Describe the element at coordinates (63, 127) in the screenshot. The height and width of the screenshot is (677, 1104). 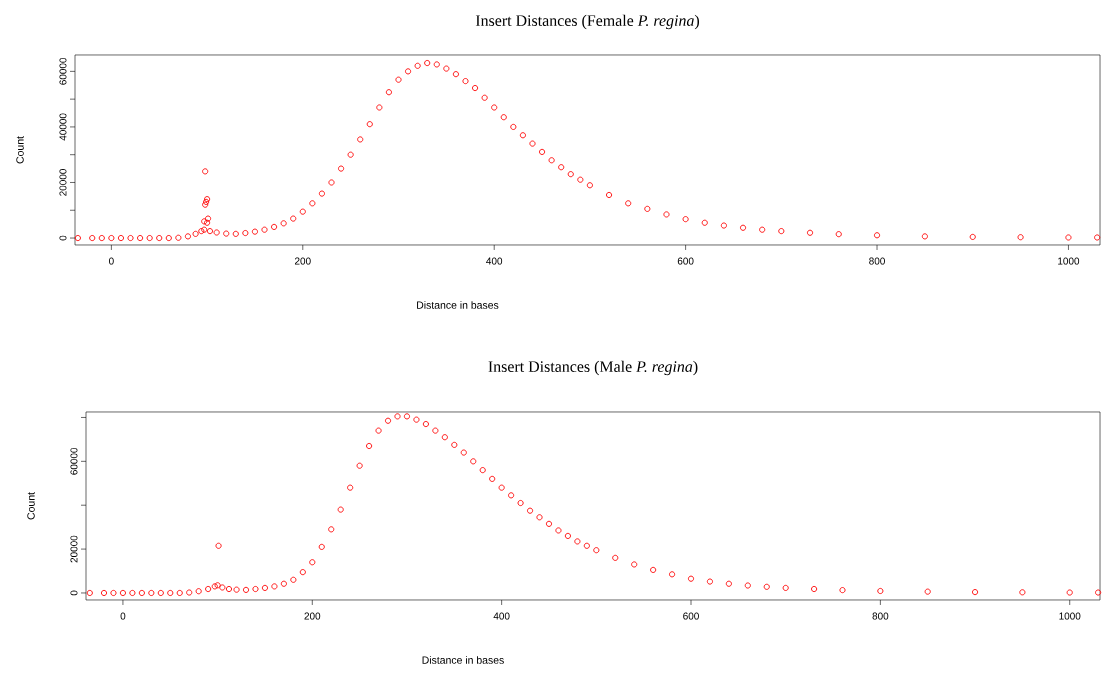
I see `y-tick-label: 40000` at that location.